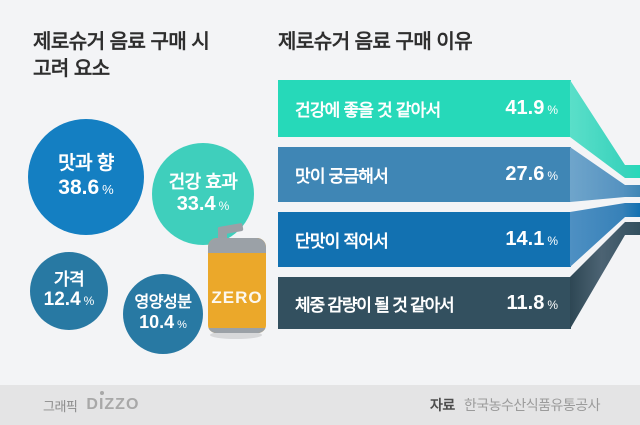 The image size is (640, 425). Describe the element at coordinates (525, 239) in the screenshot. I see `bar-value-number: 14.1` at that location.